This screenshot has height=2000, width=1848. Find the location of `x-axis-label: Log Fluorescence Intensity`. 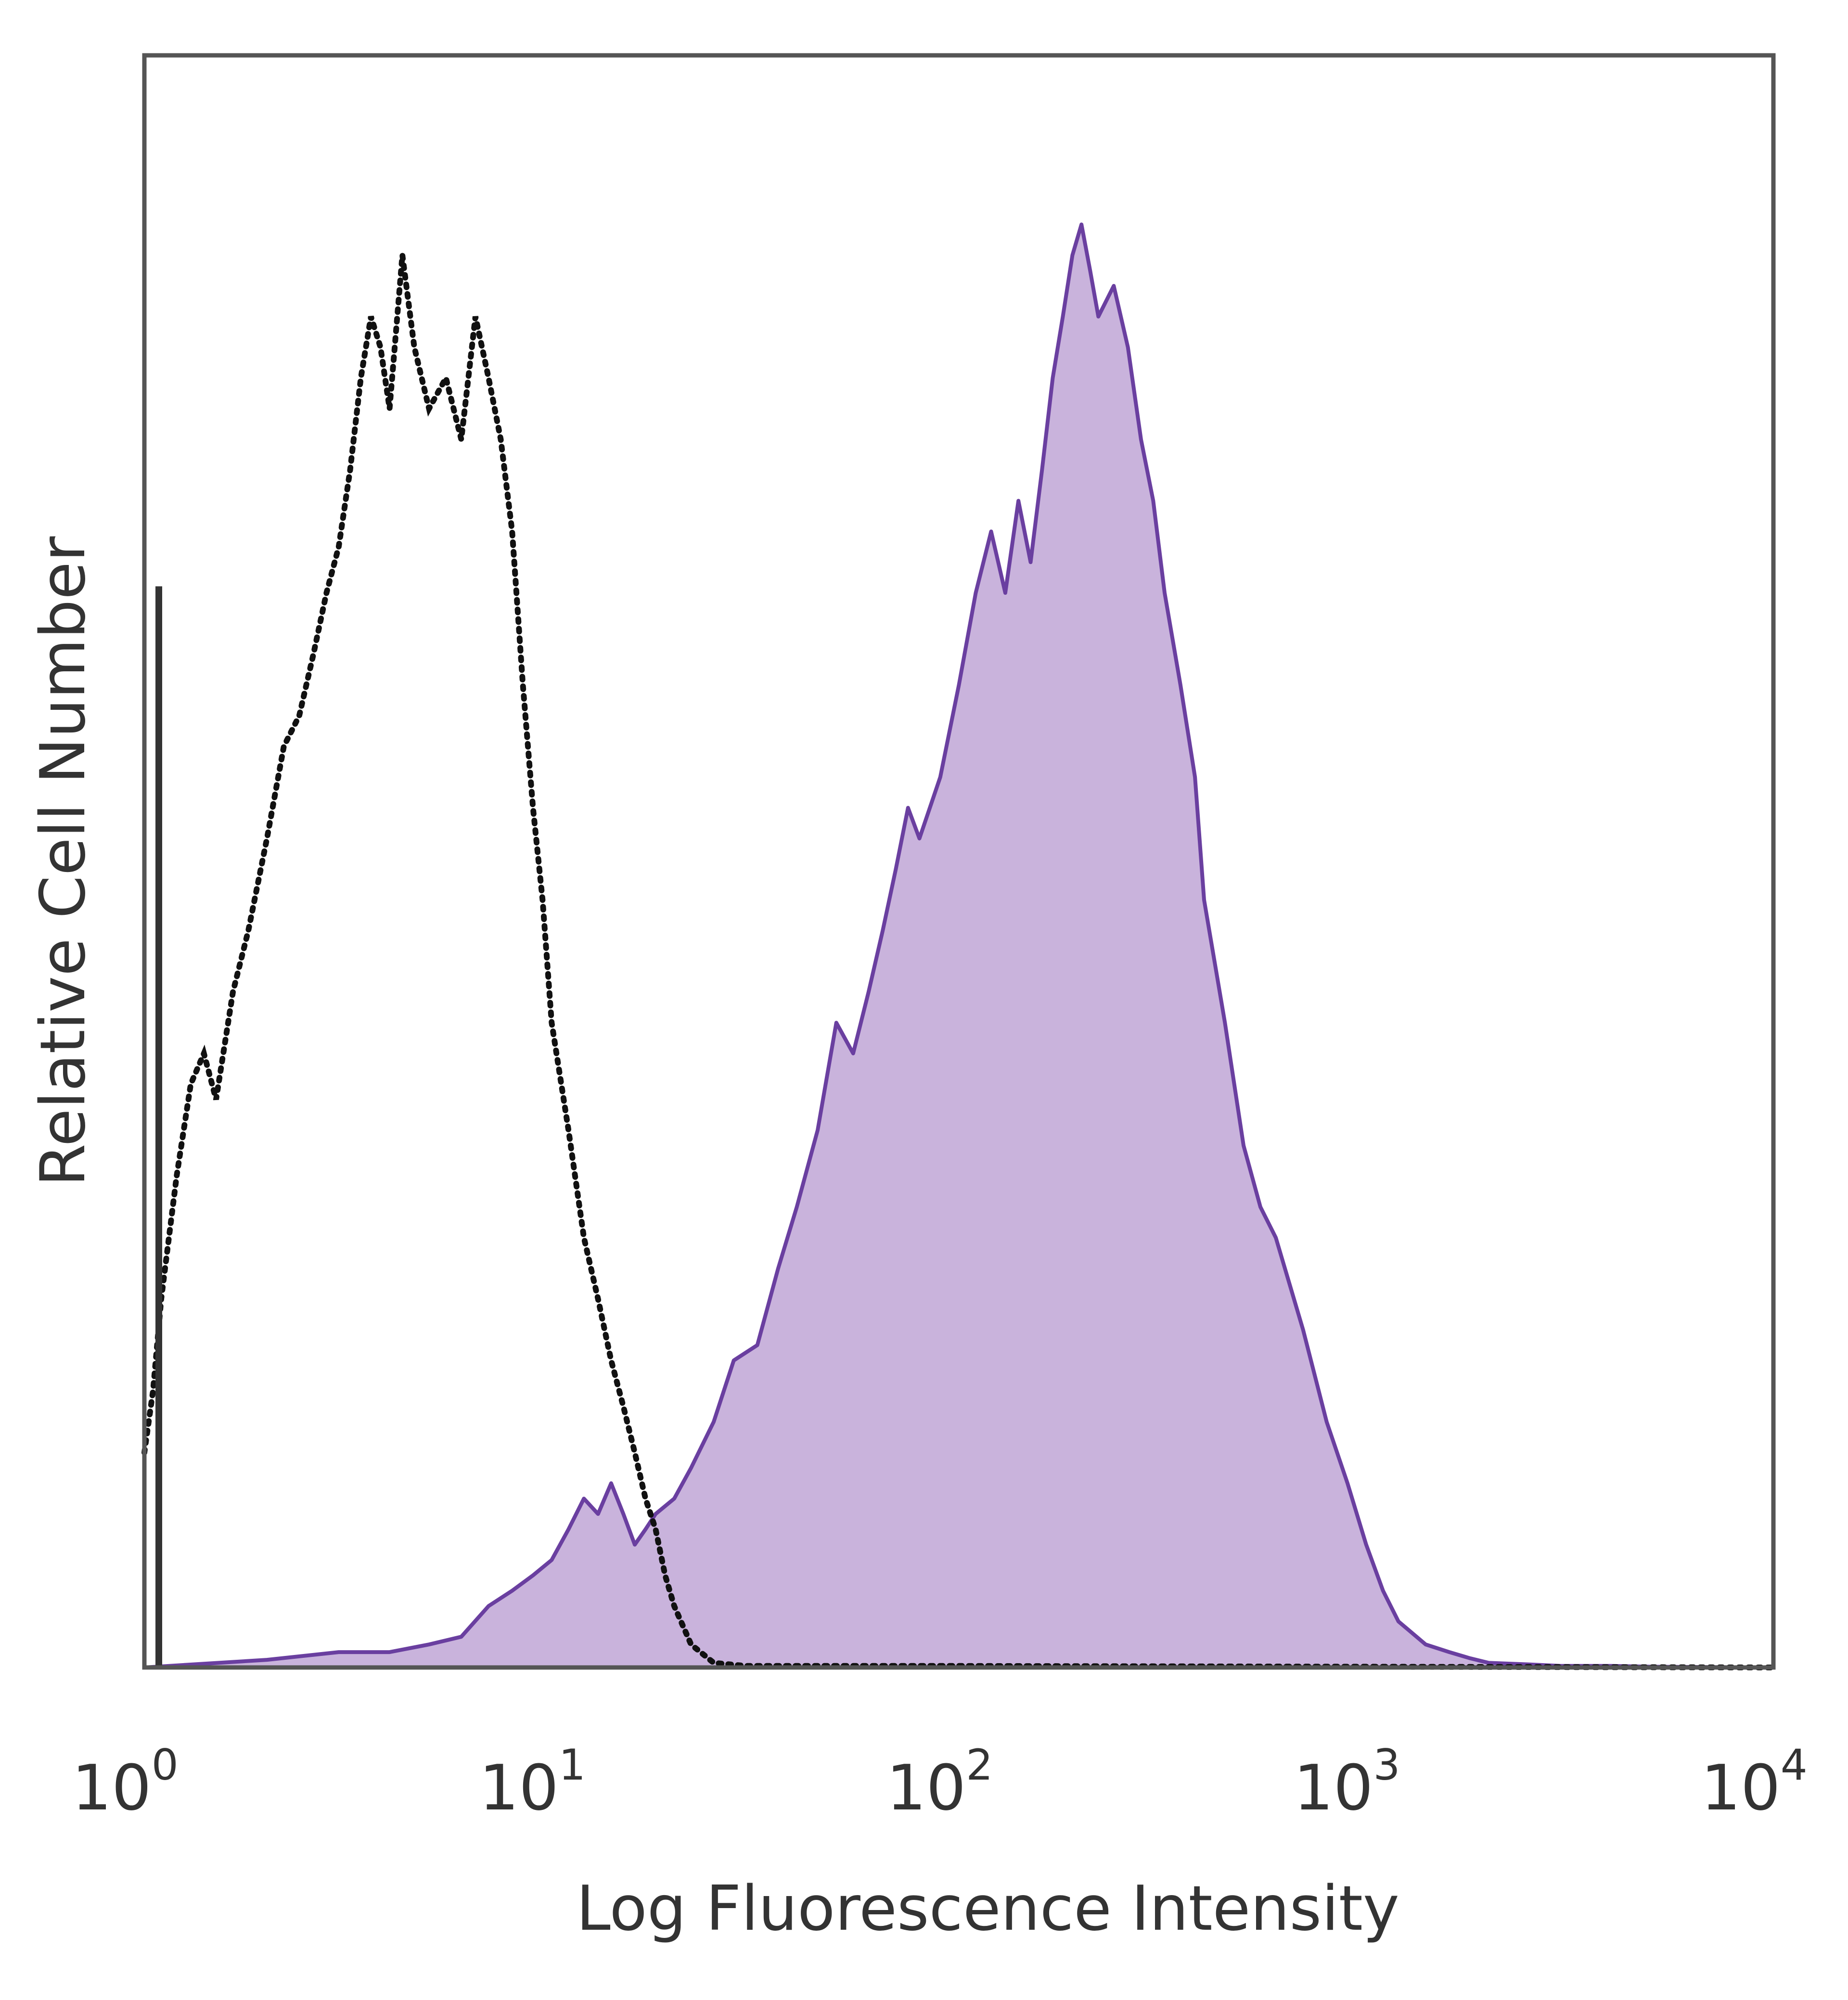

x-axis-label: Log Fluorescence Intensity is located at coordinates (987, 1909).